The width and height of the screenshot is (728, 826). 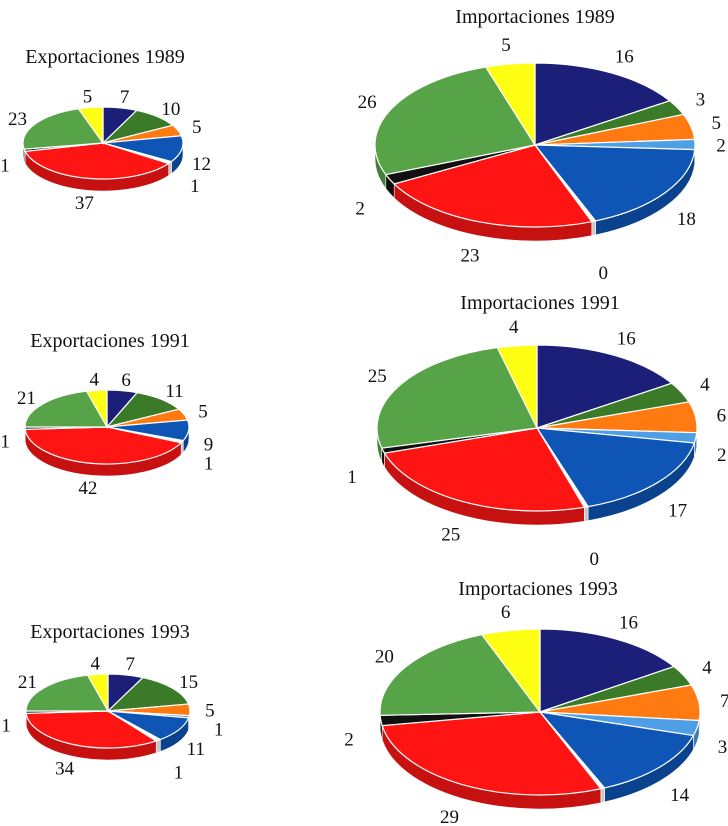 What do you see at coordinates (170, 109) in the screenshot?
I see `slice-label: 10` at bounding box center [170, 109].